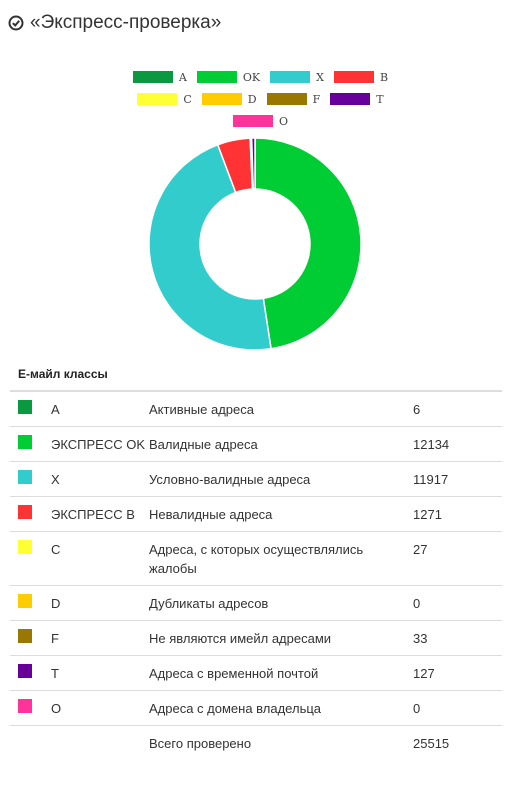  Describe the element at coordinates (234, 673) in the screenshot. I see `class-description: Адреса с временной почтой` at that location.